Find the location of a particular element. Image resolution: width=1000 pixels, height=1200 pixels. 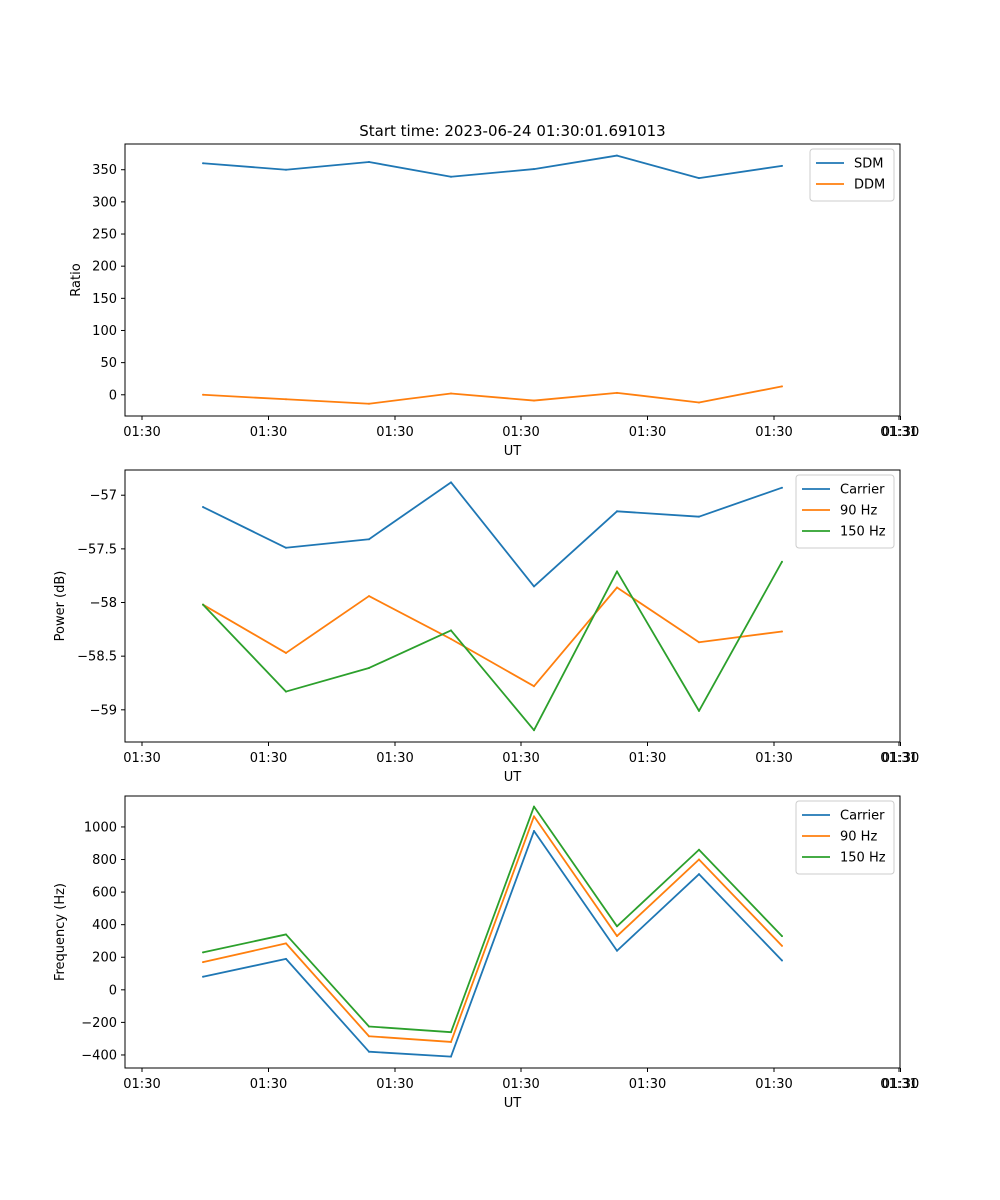

y-tick-label: −59 is located at coordinates (103, 710).